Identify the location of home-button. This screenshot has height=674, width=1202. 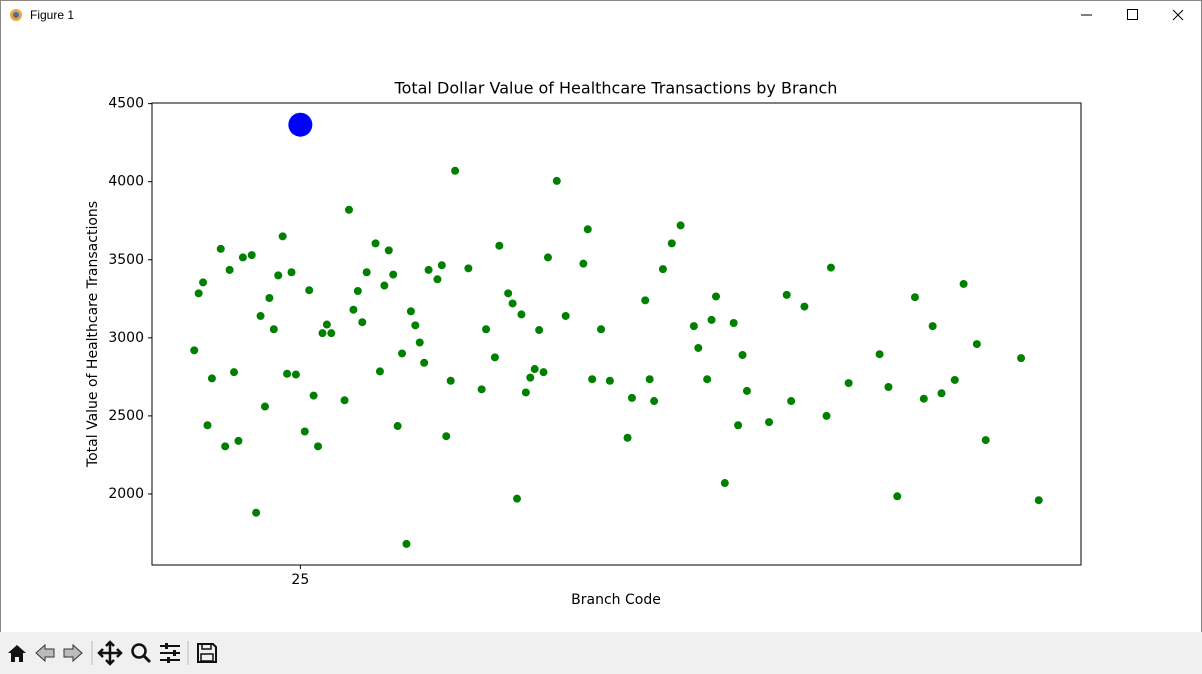
(17, 653).